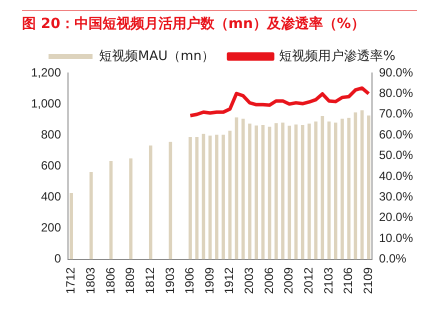  Describe the element at coordinates (348, 280) in the screenshot. I see `x-tick-label: 2106` at that location.